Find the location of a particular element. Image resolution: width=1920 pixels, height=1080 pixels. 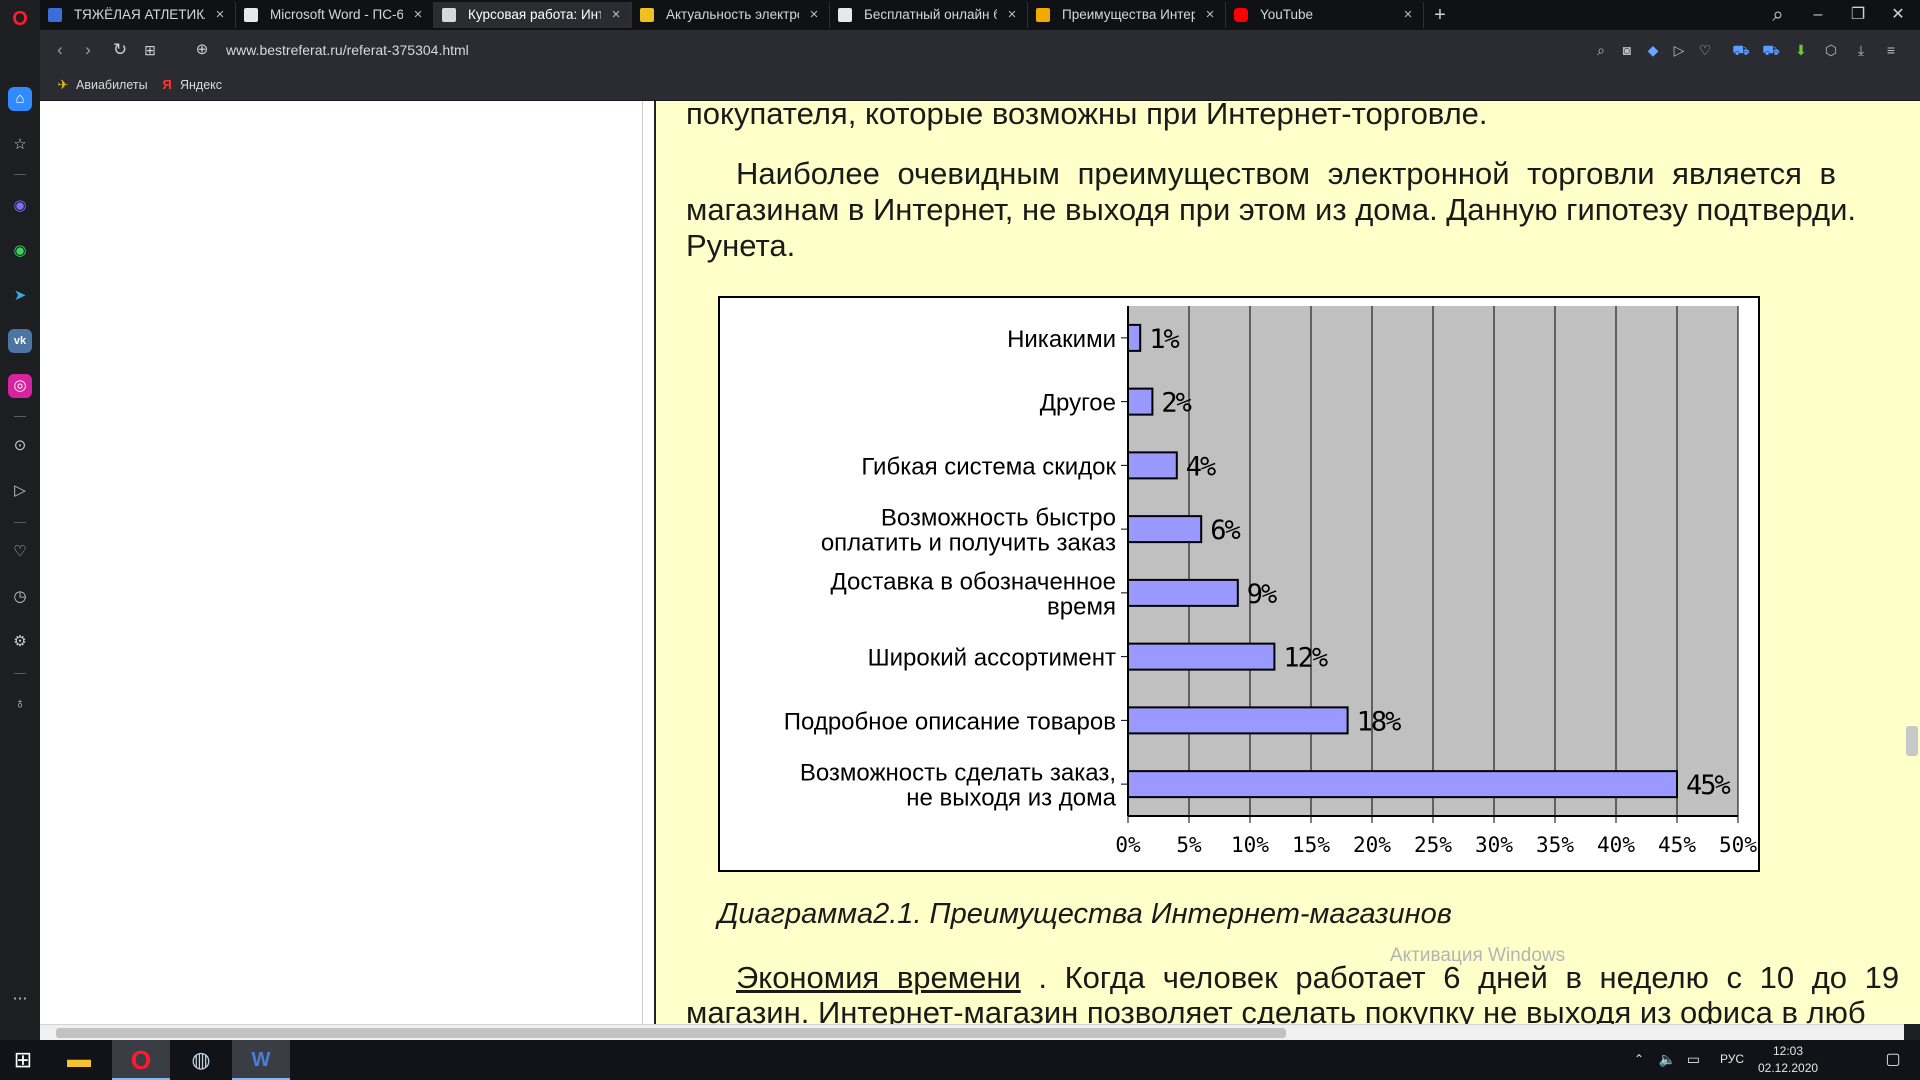

vertical-scroll-thumb is located at coordinates (1912, 741).